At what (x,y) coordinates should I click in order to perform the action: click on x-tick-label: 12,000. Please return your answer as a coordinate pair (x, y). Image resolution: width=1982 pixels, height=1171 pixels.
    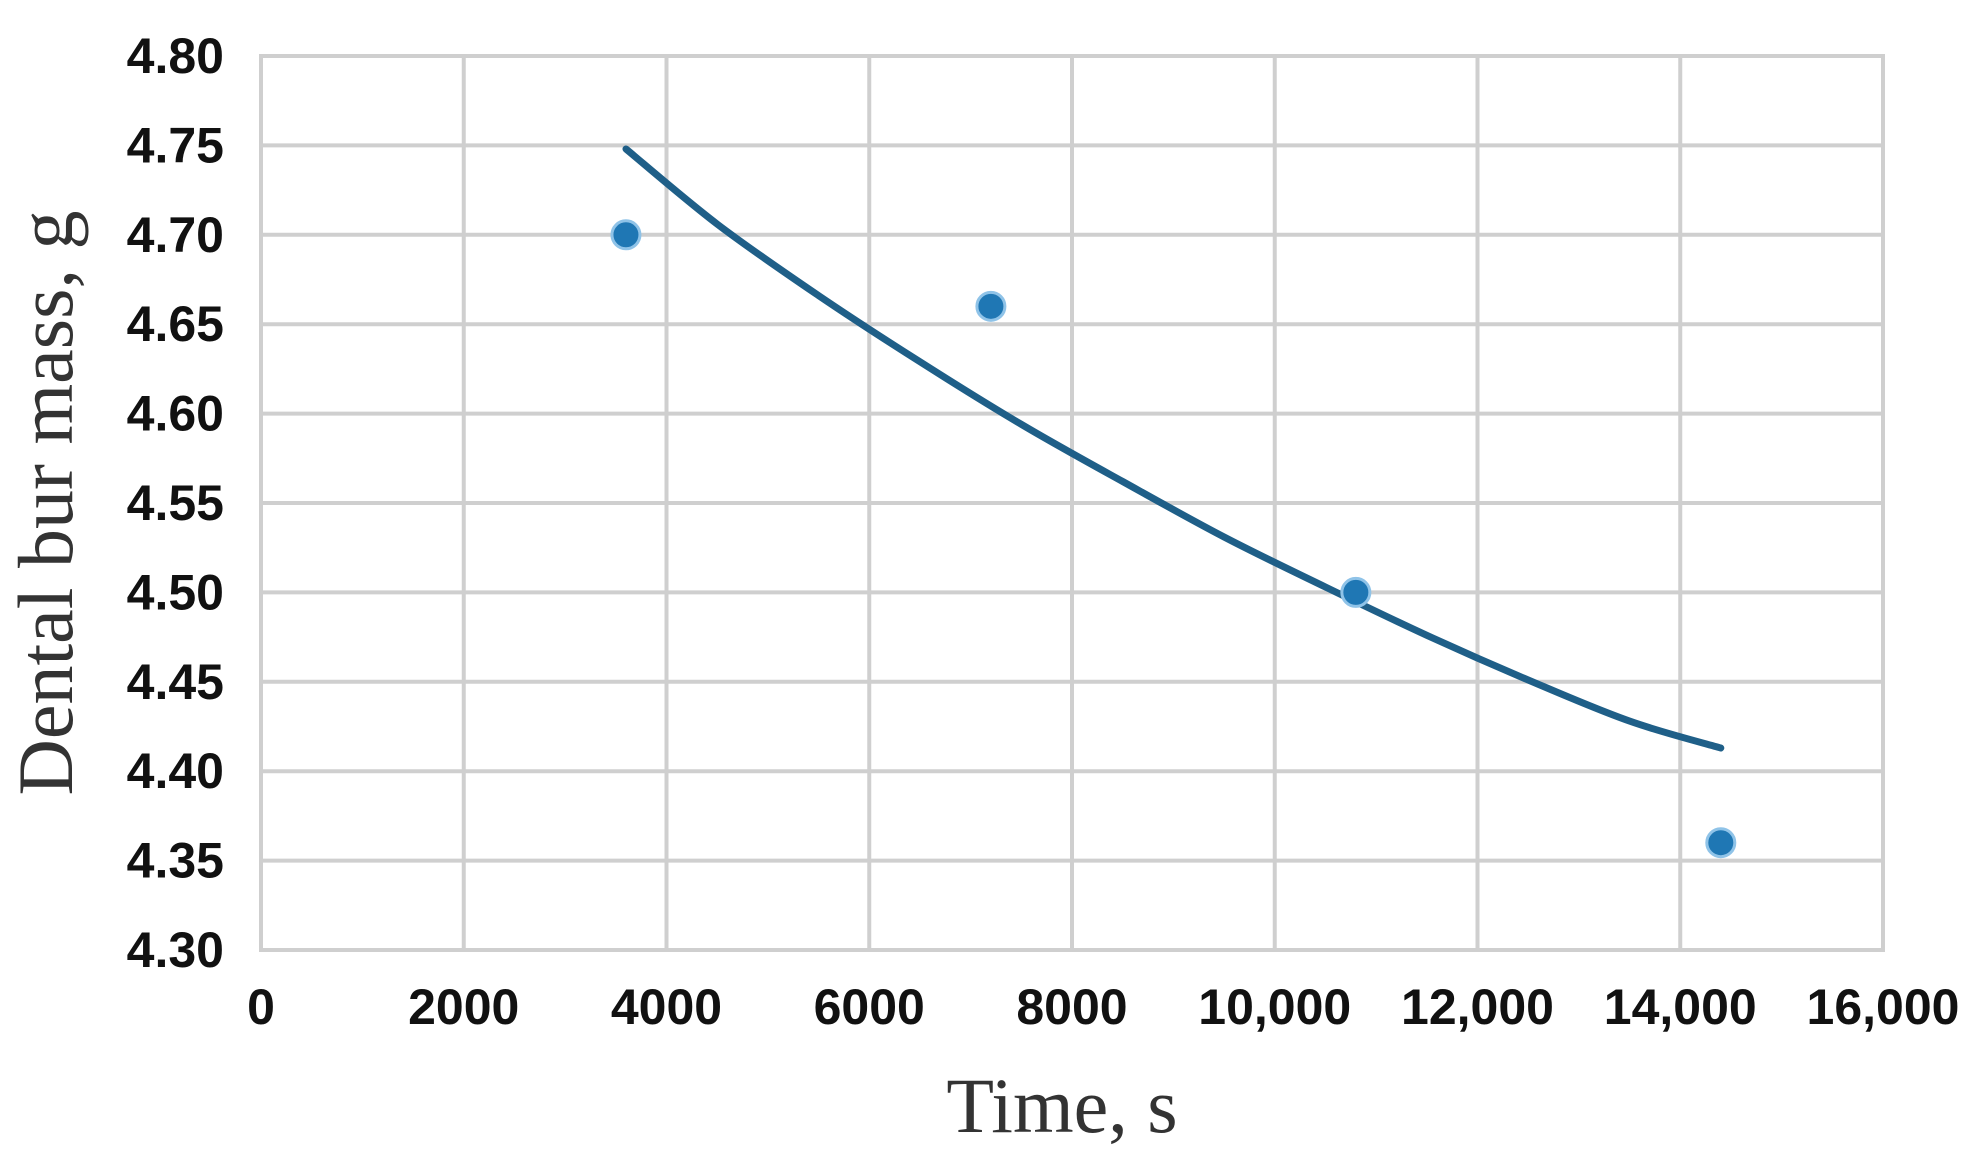
    Looking at the image, I should click on (1477, 1007).